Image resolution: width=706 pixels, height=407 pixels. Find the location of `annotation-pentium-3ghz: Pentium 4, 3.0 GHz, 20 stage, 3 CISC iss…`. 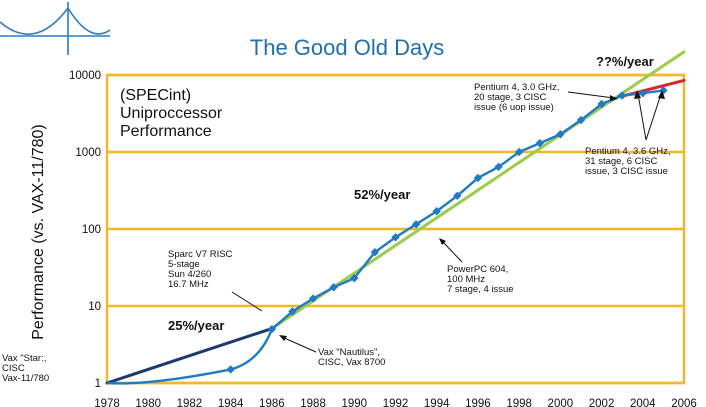

annotation-pentium-3ghz: Pentium 4, 3.0 GHz, 20 stage, 3 CISC iss… is located at coordinates (546, 97).